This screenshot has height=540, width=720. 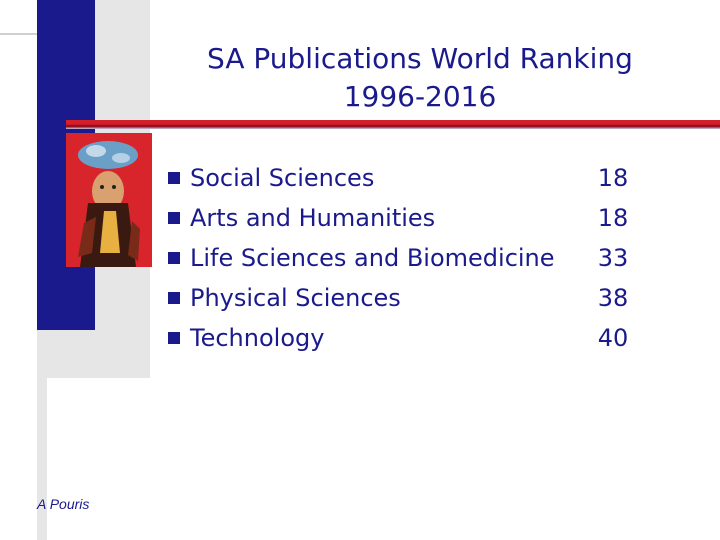 What do you see at coordinates (295, 298) in the screenshot?
I see `field-label: Physical Sciences` at bounding box center [295, 298].